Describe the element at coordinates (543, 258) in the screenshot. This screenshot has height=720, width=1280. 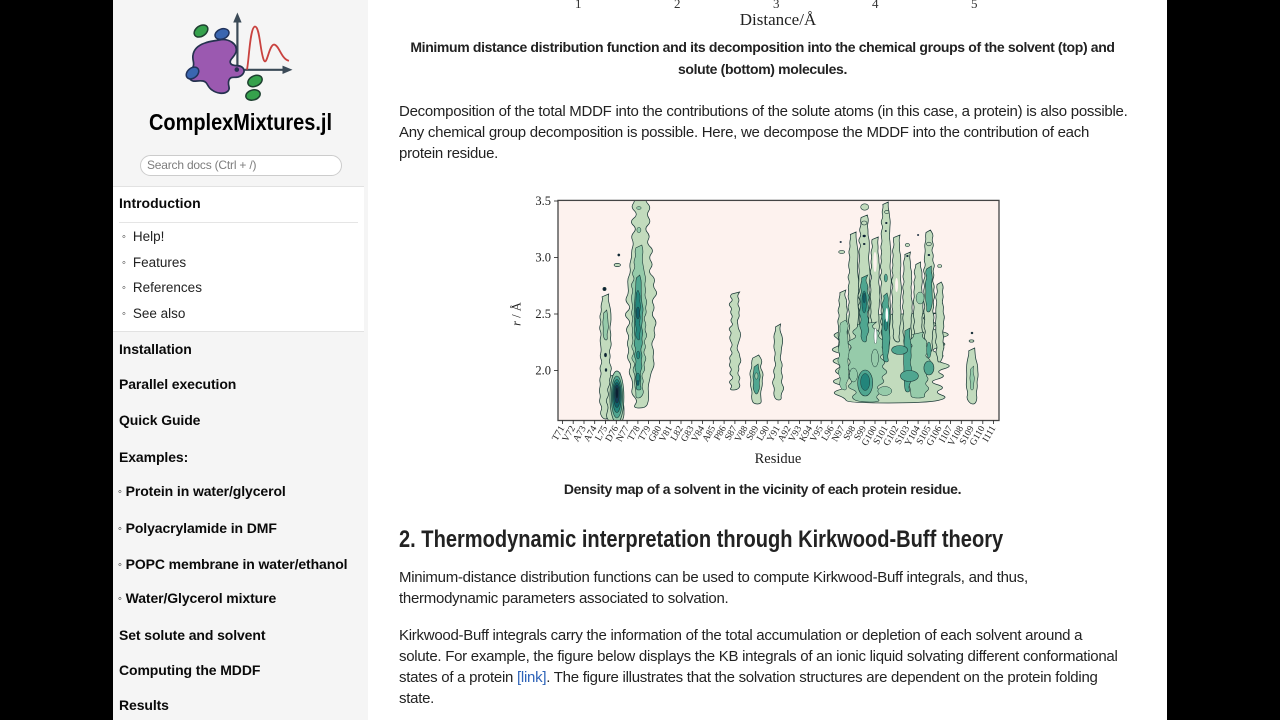
I see `svg-text: 3.0` at that location.